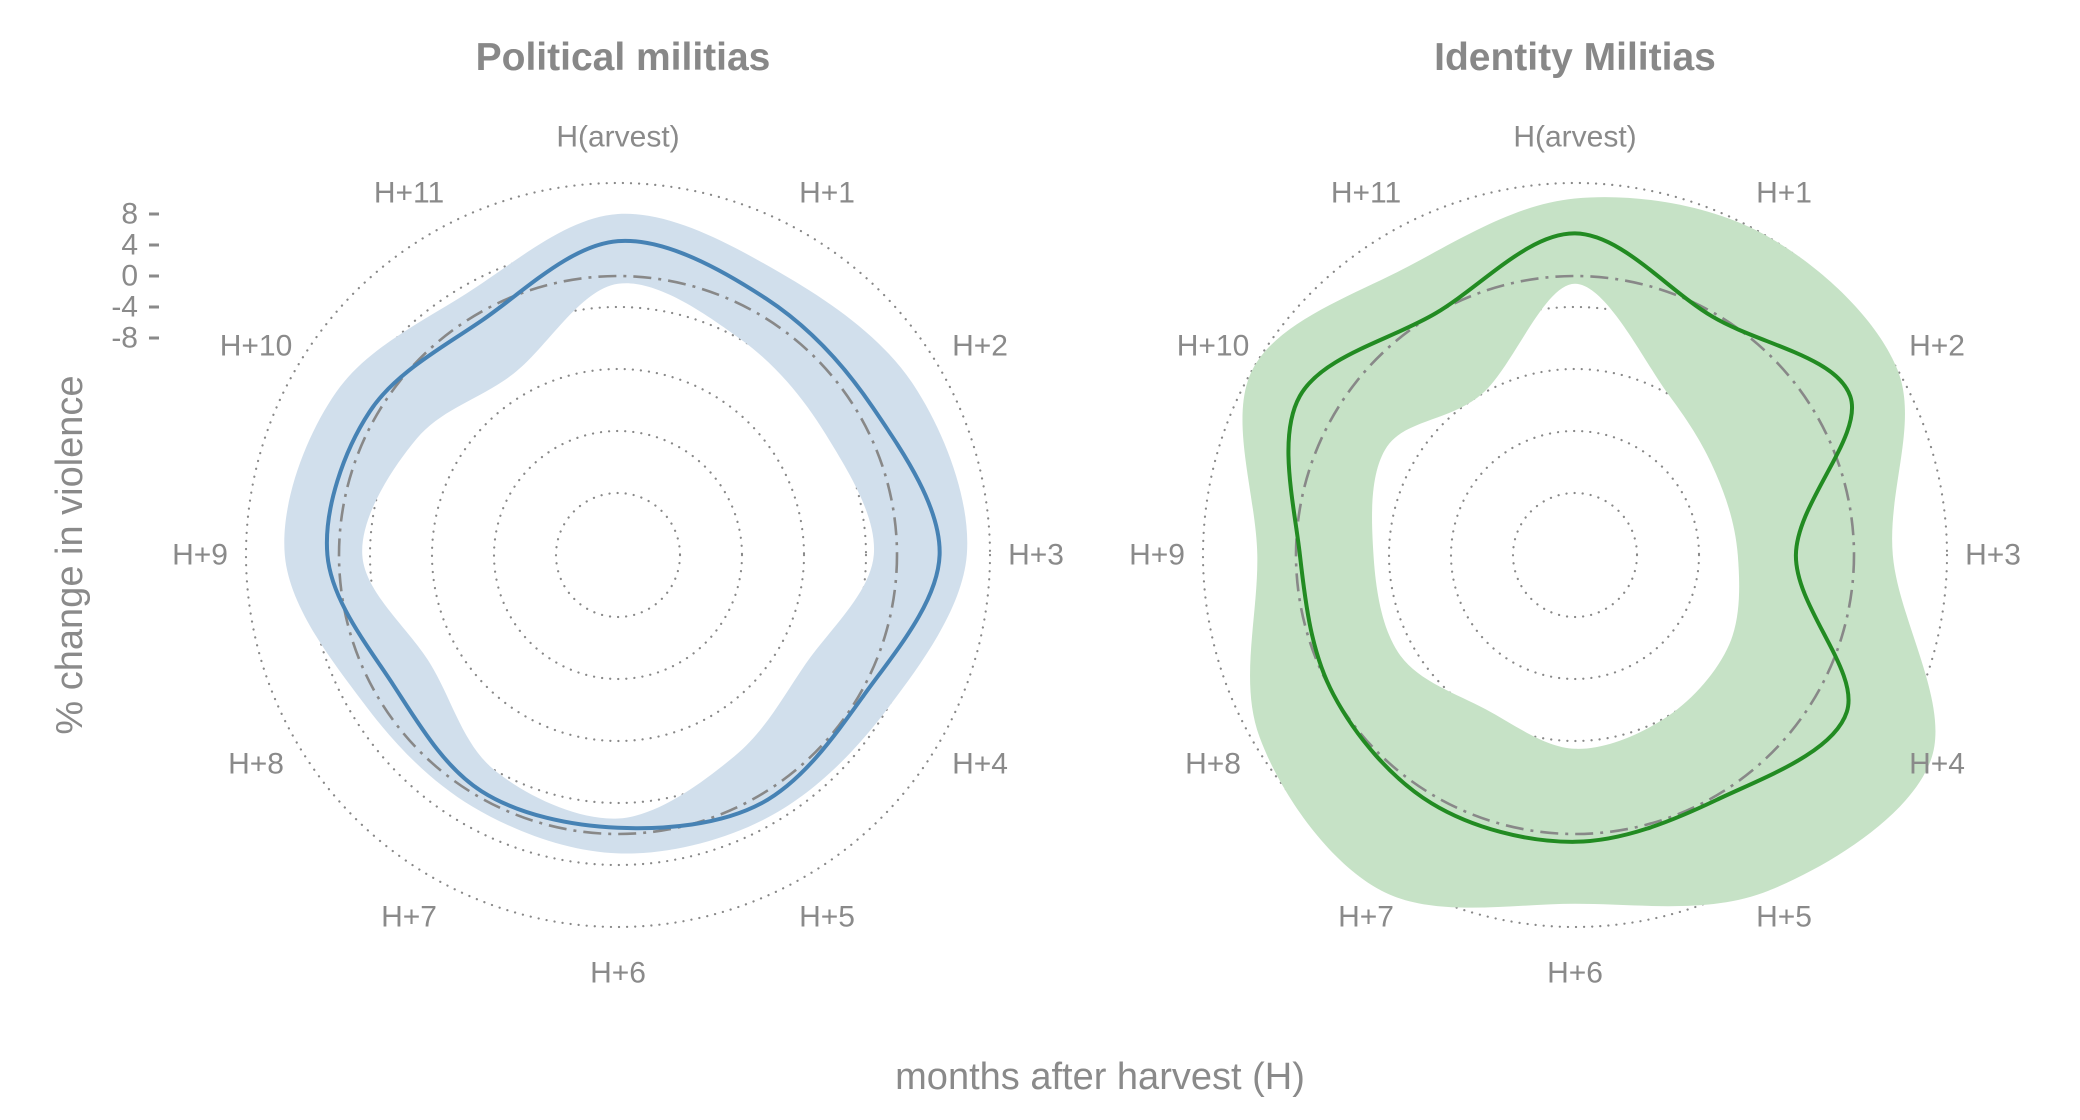 The image size is (2080, 1120). I want to click on y-tick-label: 0, so click(129, 276).